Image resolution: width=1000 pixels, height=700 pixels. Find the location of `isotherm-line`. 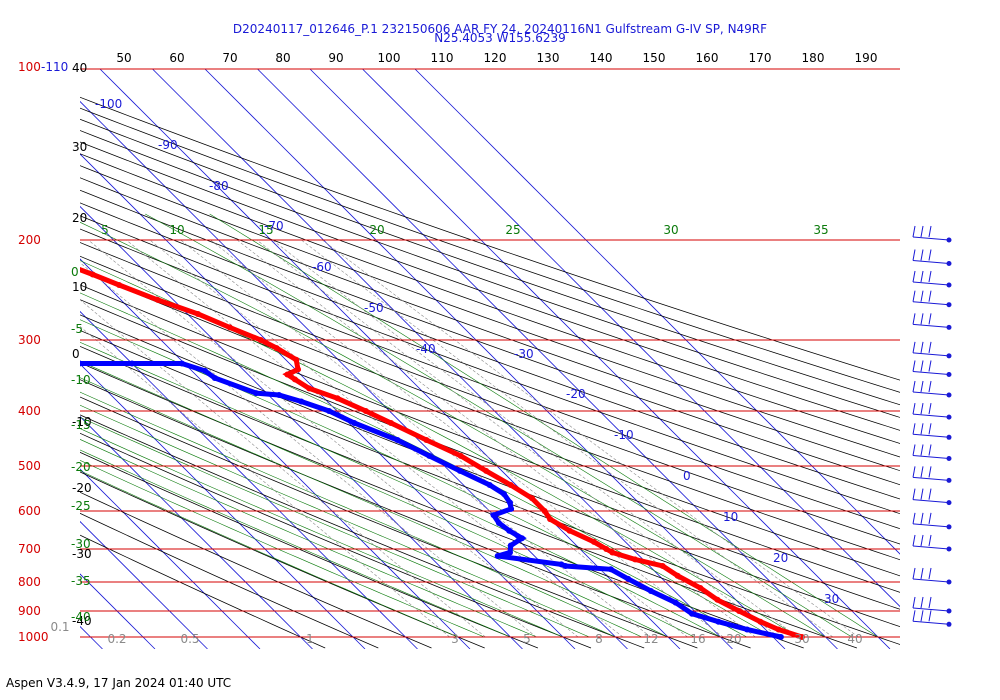

isotherm-line is located at coordinates (170, 558).